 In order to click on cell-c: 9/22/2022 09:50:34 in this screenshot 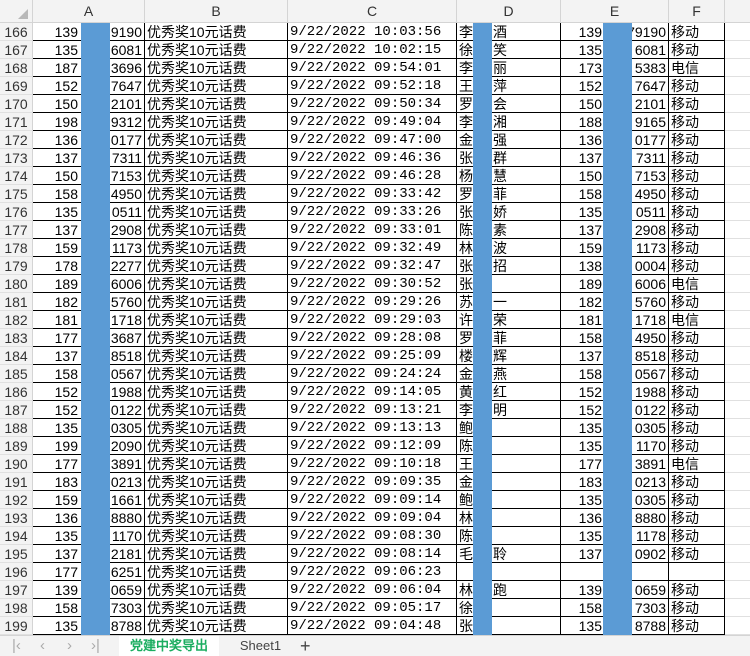, I will do `click(372, 104)`.